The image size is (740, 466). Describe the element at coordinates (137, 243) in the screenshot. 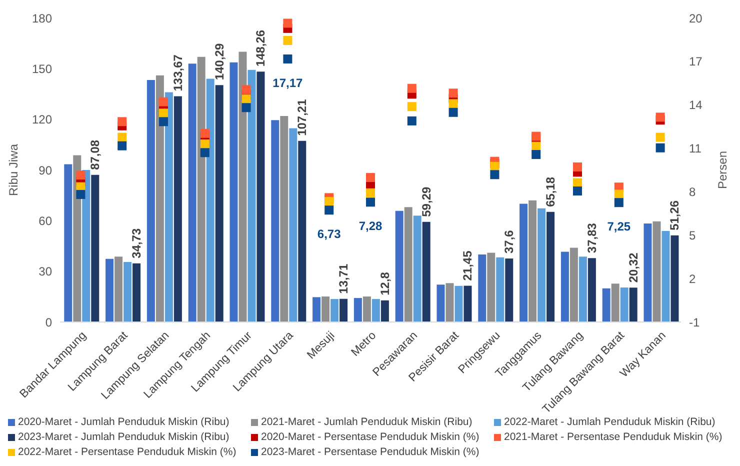

I see `data-label: 34,73` at that location.